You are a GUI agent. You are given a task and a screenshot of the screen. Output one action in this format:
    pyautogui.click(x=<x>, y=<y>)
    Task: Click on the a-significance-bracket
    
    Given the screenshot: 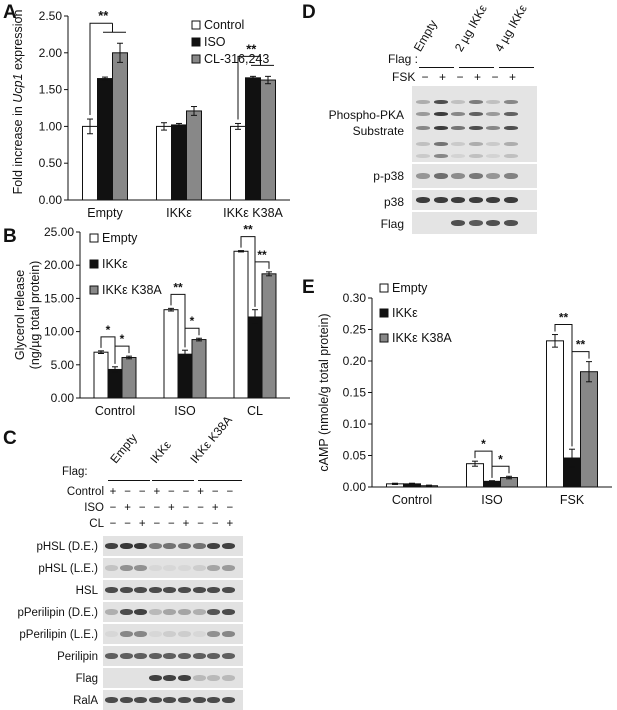 What is the action you would take?
    pyautogui.click(x=249, y=87)
    